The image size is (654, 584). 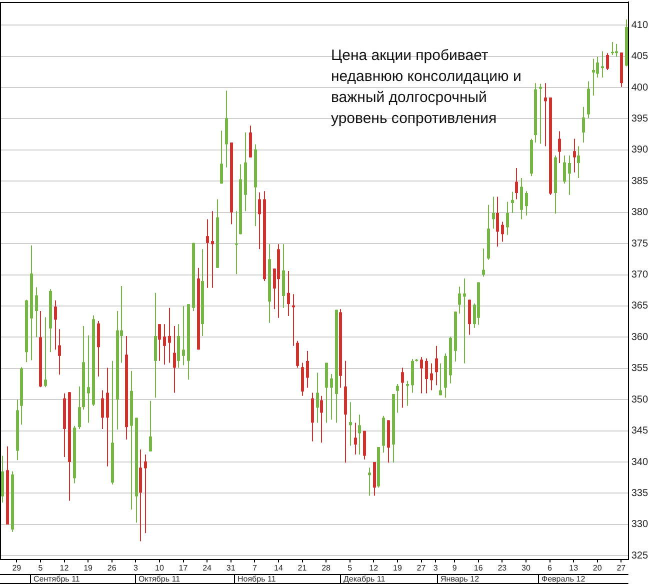 I want to click on x-tick-label: 28, so click(x=327, y=567).